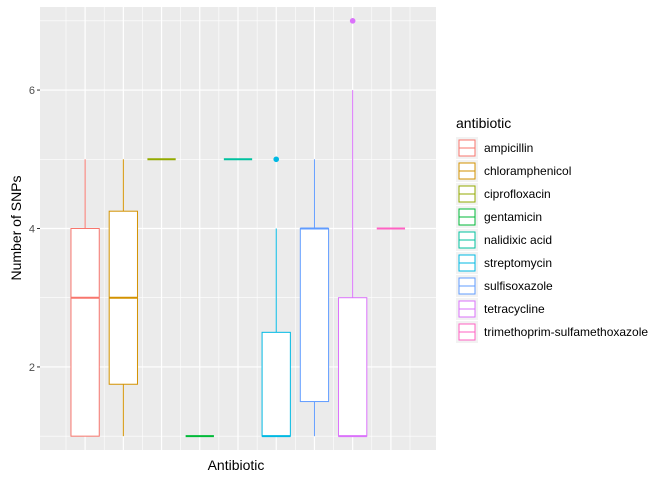 The image size is (672, 480). What do you see at coordinates (236, 465) in the screenshot?
I see `x-axis-title: Antibiotic` at bounding box center [236, 465].